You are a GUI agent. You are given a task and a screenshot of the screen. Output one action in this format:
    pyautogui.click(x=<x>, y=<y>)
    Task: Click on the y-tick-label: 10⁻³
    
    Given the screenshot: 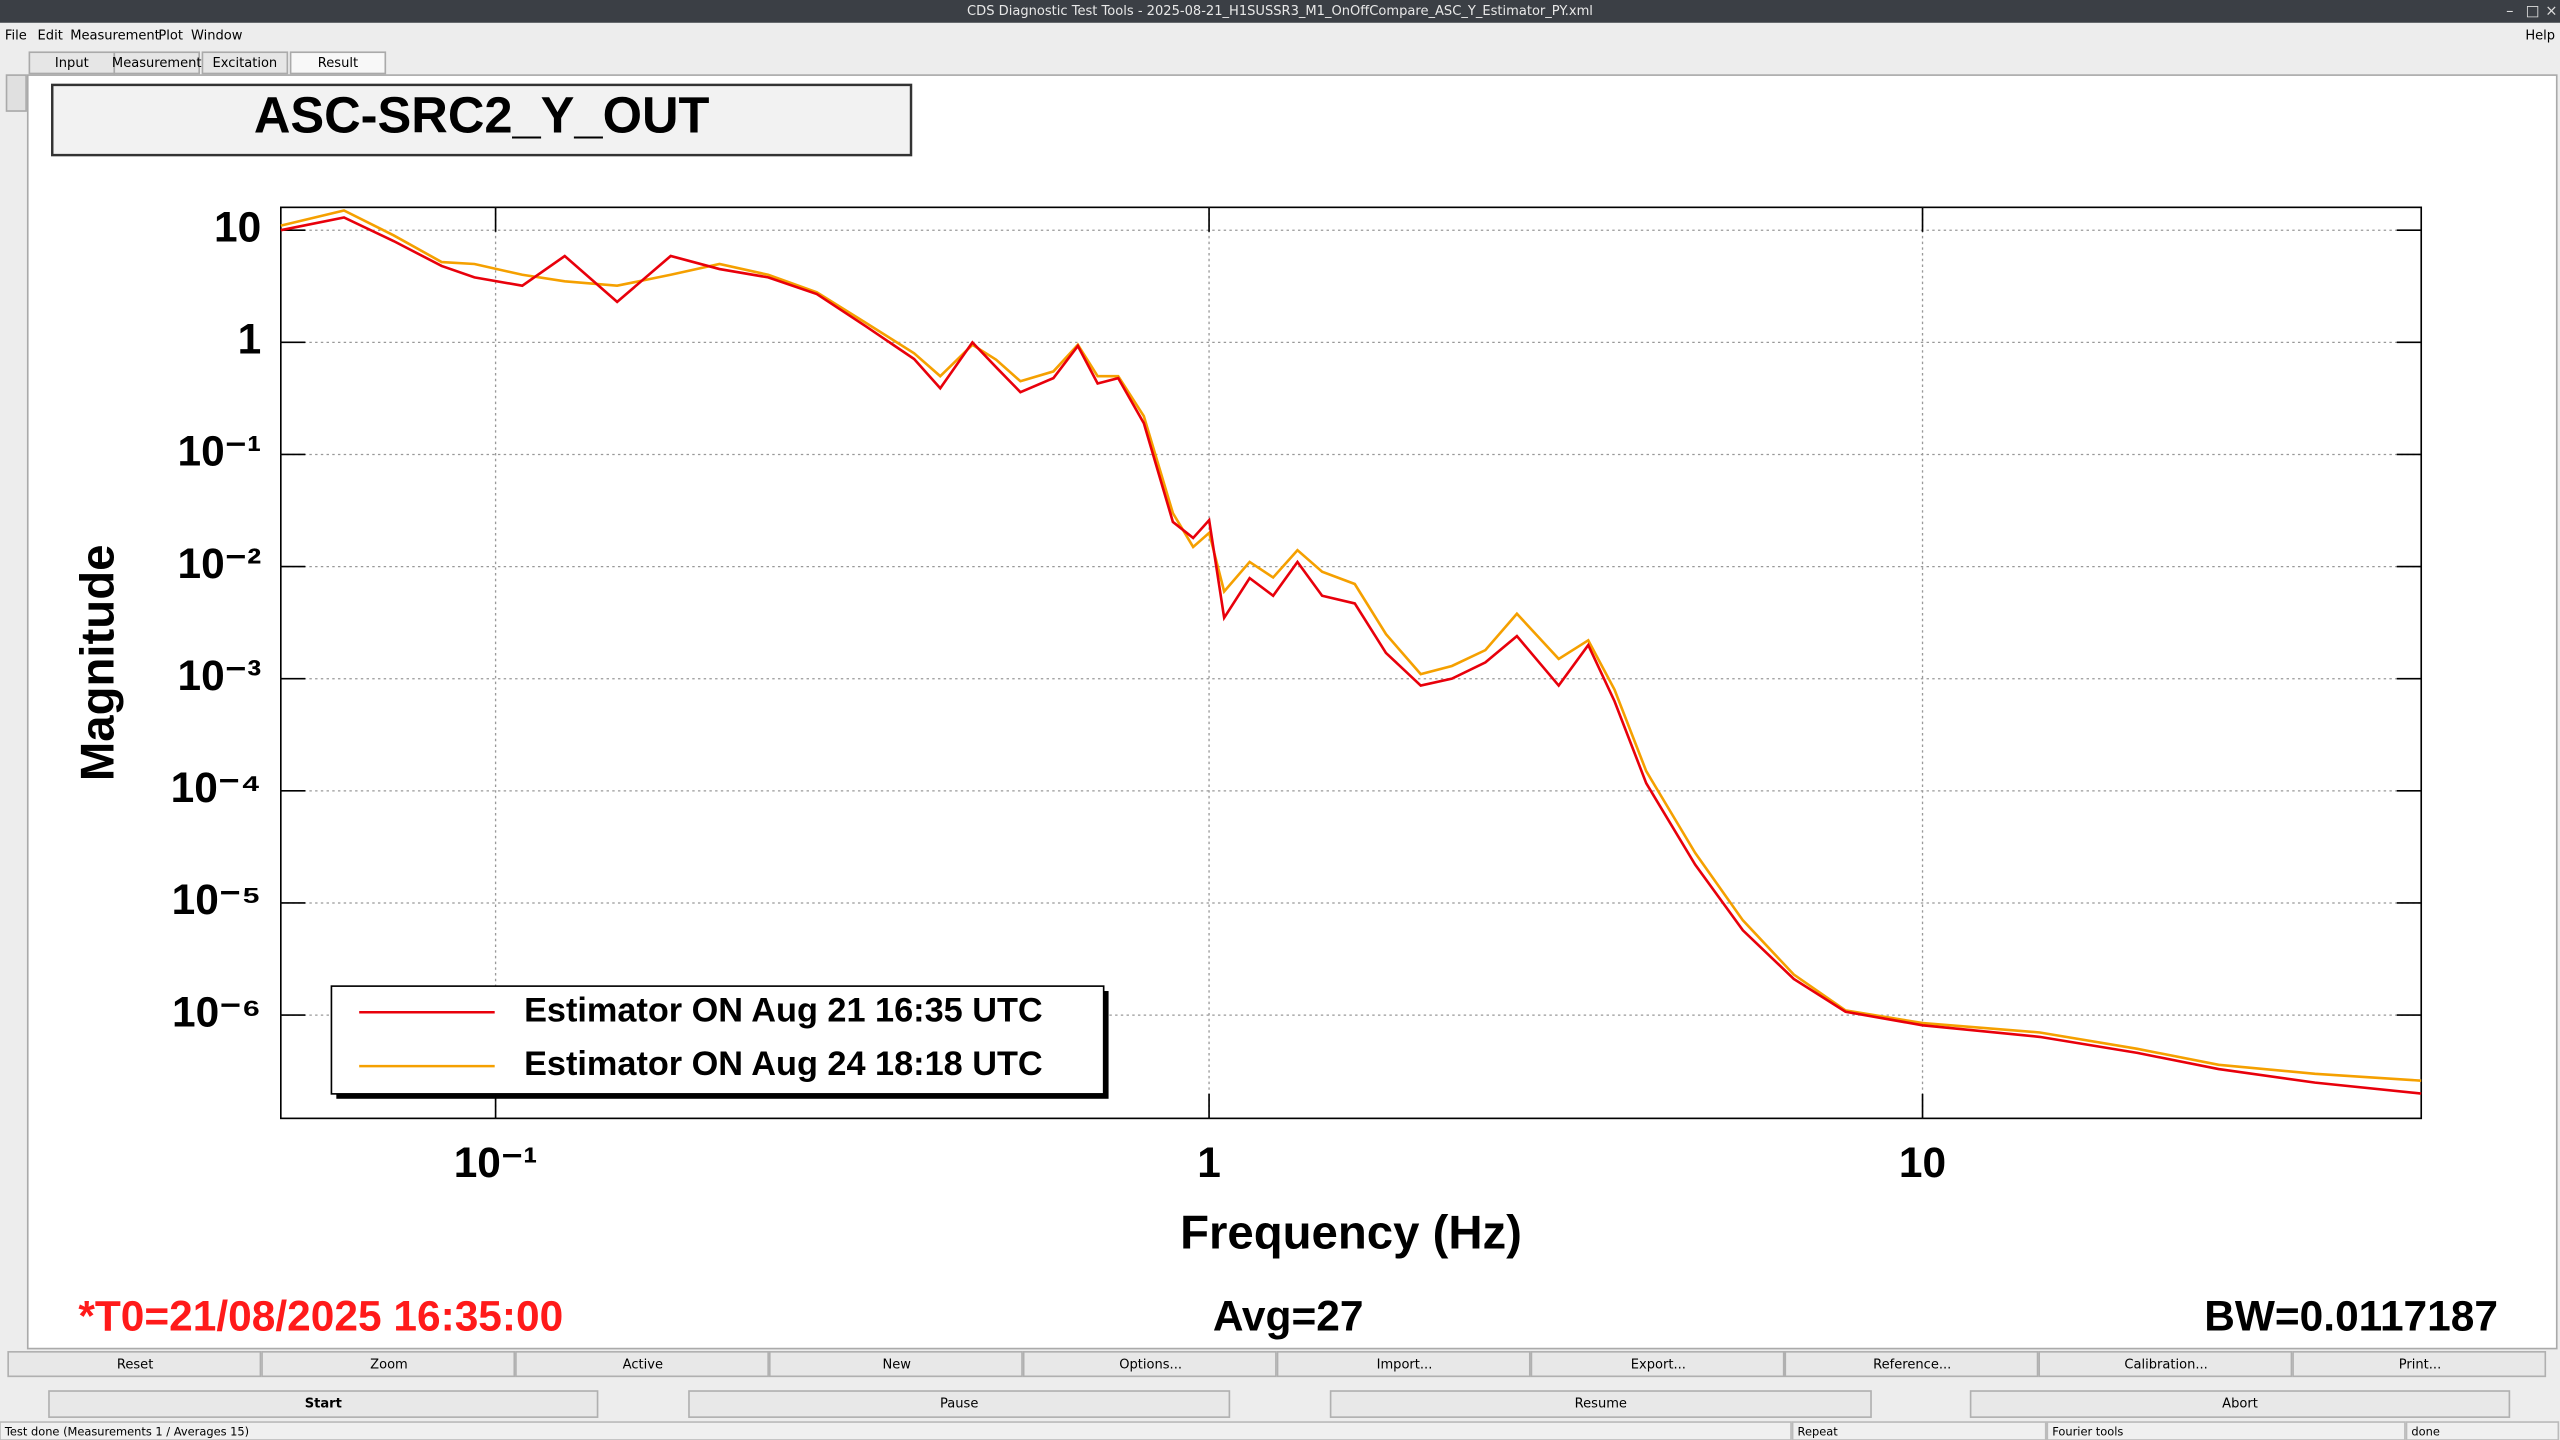 What is the action you would take?
    pyautogui.click(x=219, y=675)
    